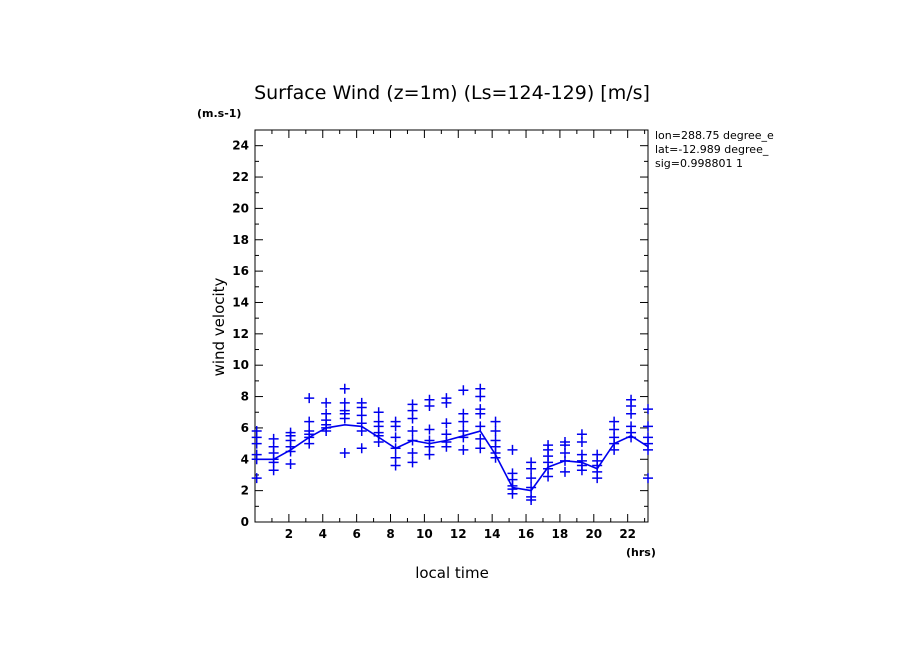 The height and width of the screenshot is (654, 904). I want to click on y-axis-label: wind velocity, so click(219, 326).